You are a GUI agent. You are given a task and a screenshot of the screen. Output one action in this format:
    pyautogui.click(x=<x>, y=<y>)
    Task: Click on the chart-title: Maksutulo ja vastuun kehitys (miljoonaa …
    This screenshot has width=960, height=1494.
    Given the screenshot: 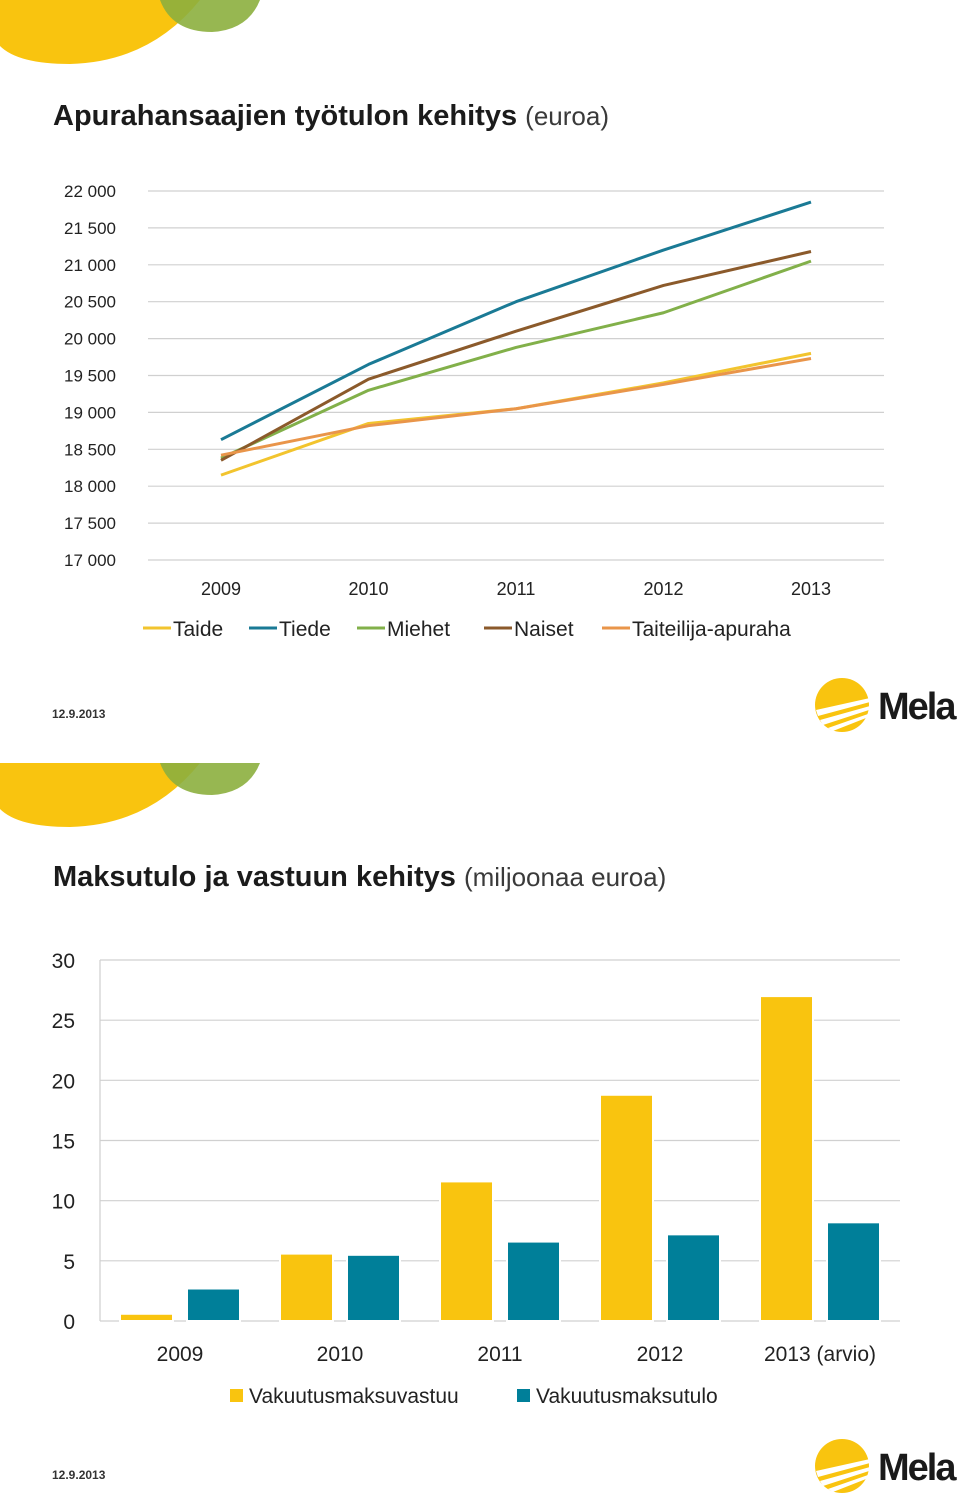 What is the action you would take?
    pyautogui.click(x=360, y=877)
    